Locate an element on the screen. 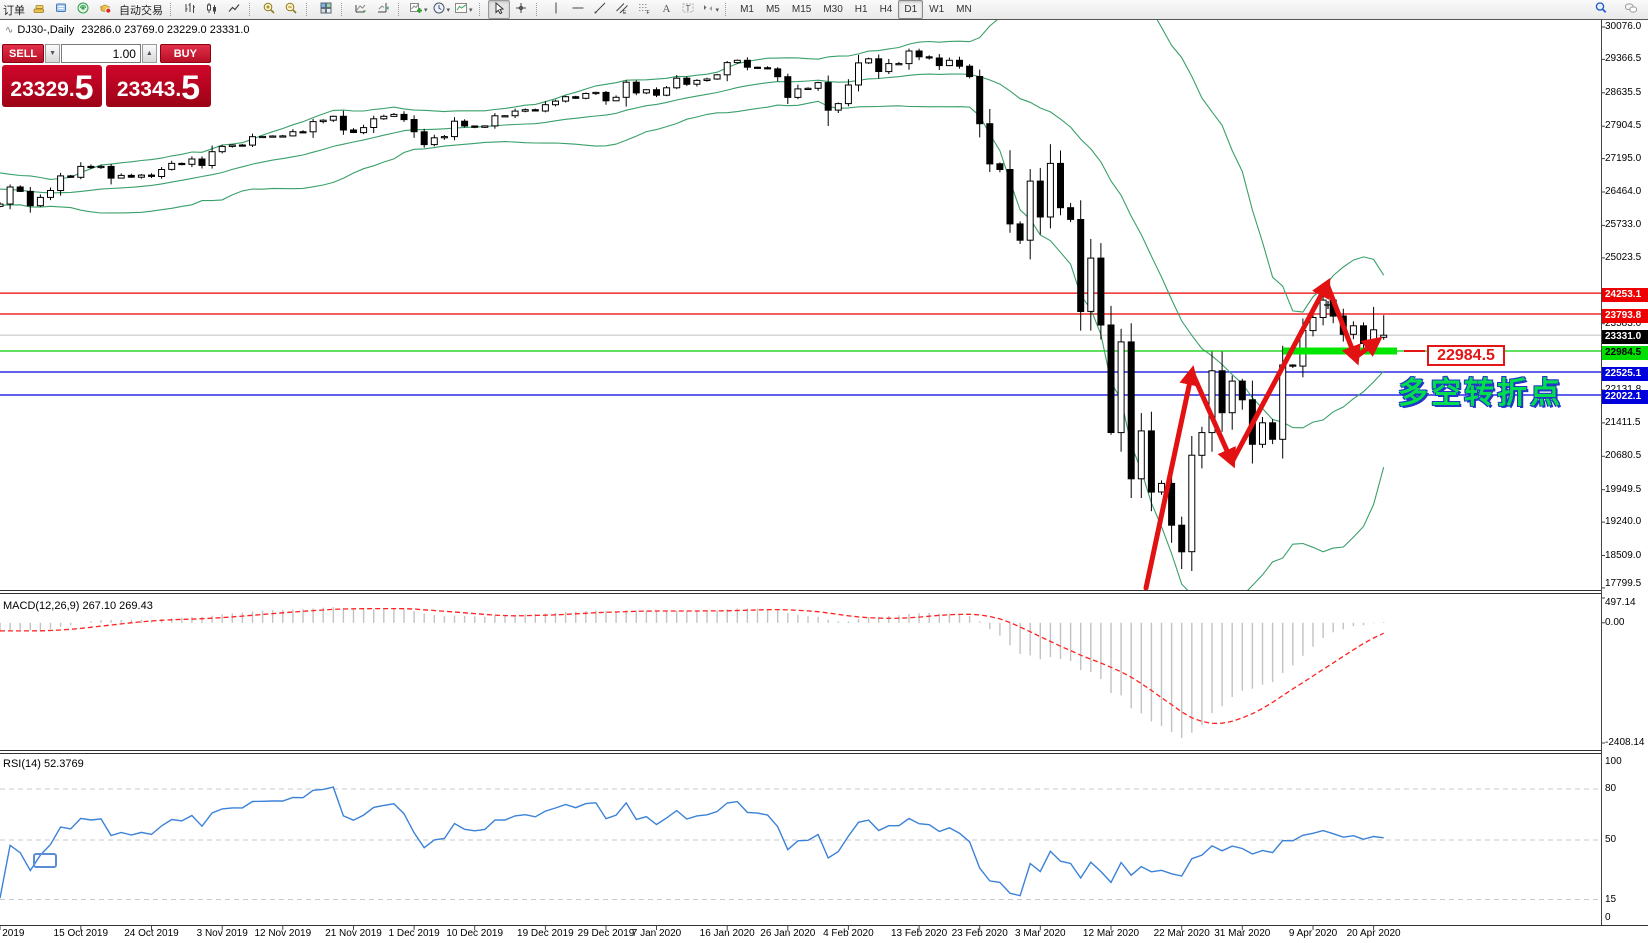 This screenshot has width=1648, height=943. bar-chart-button is located at coordinates (190, 9).